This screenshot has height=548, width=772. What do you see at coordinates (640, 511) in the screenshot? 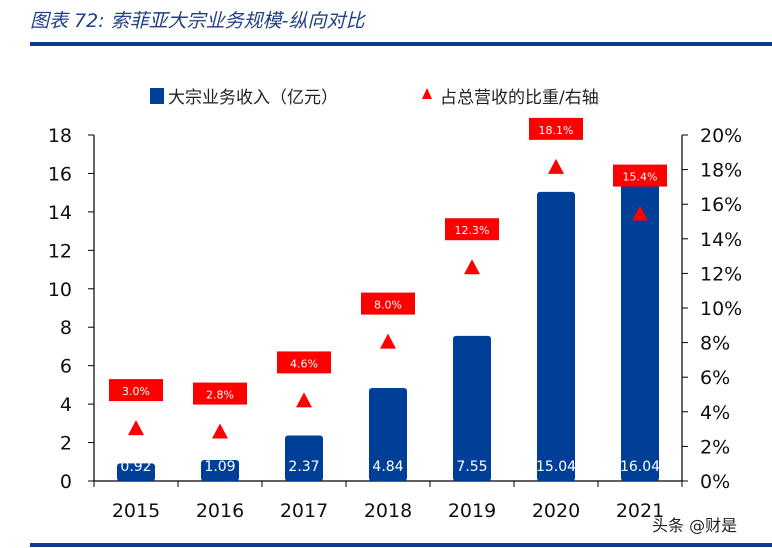
I see `x-tick-label: 2021` at bounding box center [640, 511].